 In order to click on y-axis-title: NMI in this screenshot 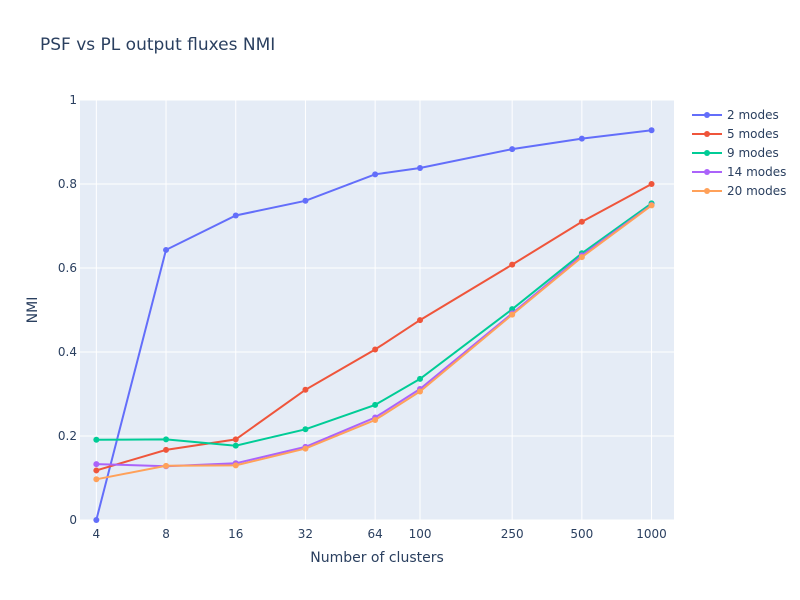, I will do `click(33, 310)`.